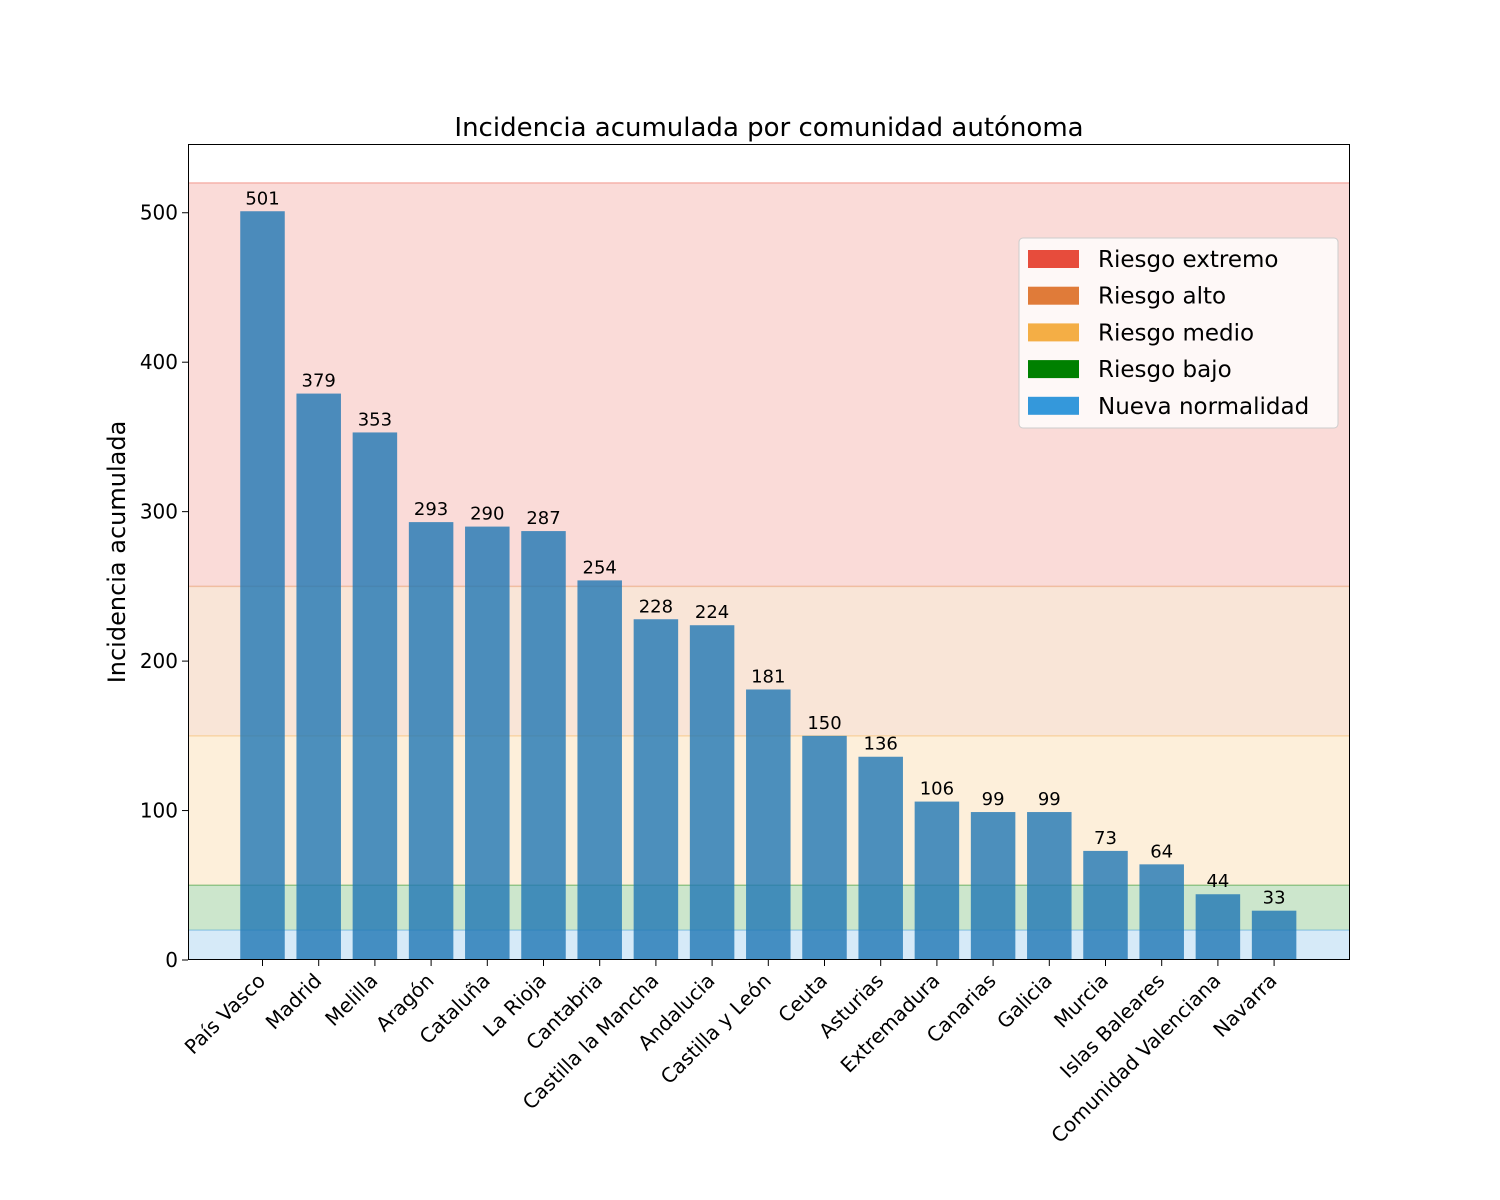  I want to click on legend-label-nueva-normalidad: Nueva normalidad, so click(1203, 407).